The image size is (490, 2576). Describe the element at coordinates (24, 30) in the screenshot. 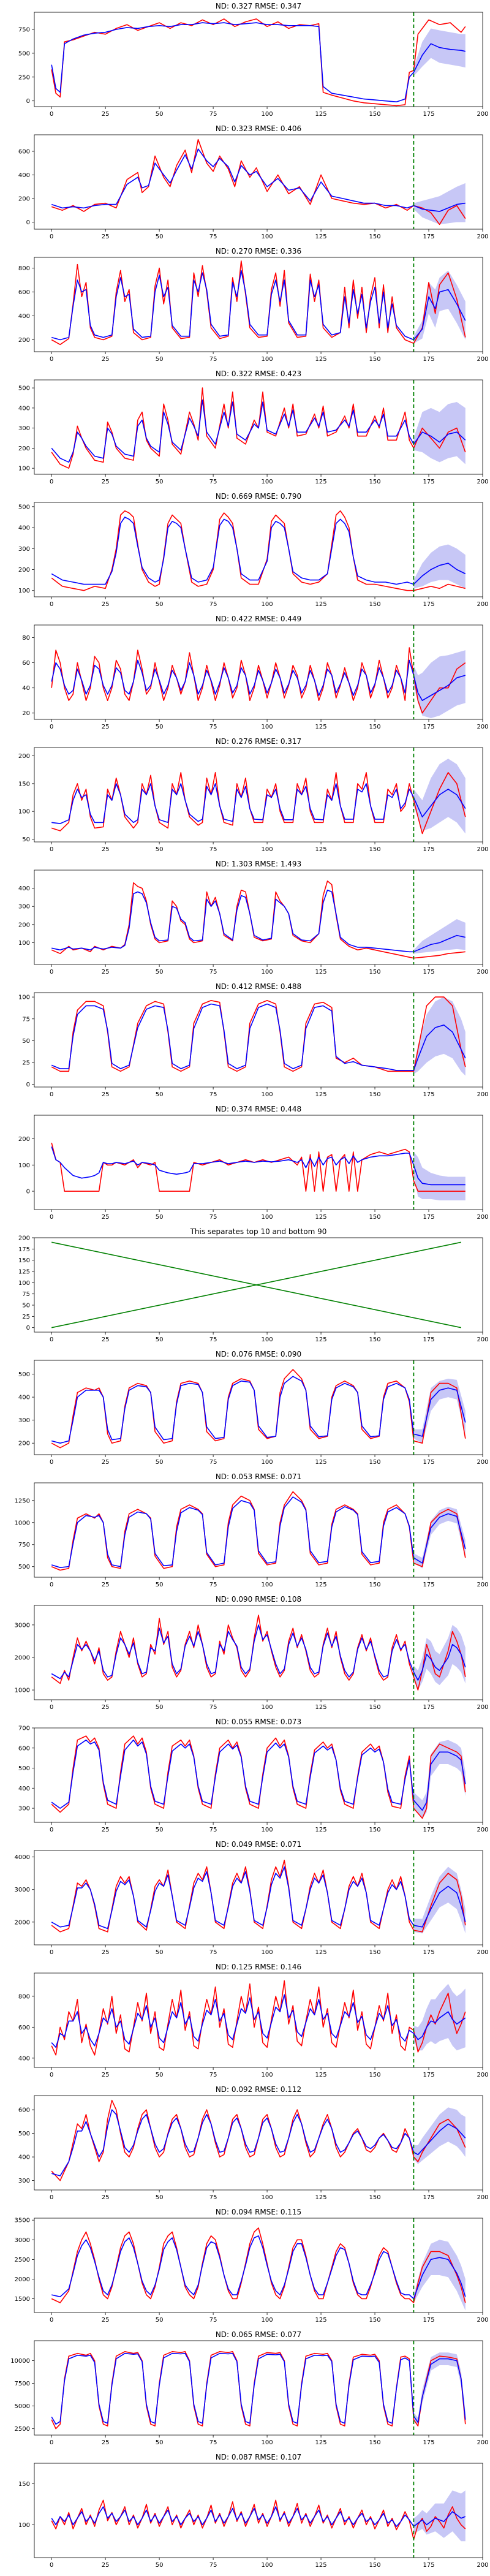

I see `y-tick-label: 750` at that location.